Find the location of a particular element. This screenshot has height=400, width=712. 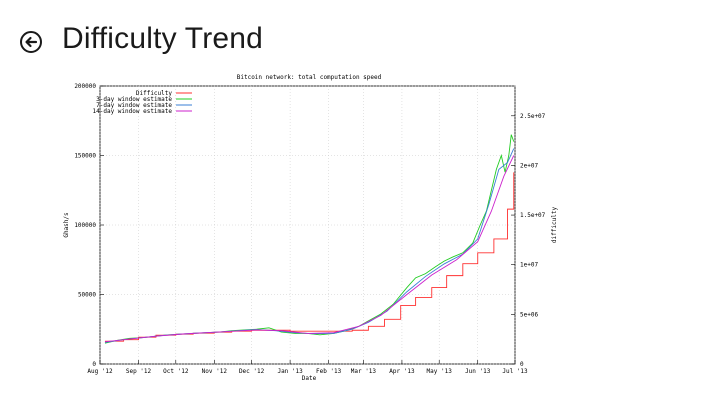

y-tick-label: 150000 is located at coordinates (85, 156).